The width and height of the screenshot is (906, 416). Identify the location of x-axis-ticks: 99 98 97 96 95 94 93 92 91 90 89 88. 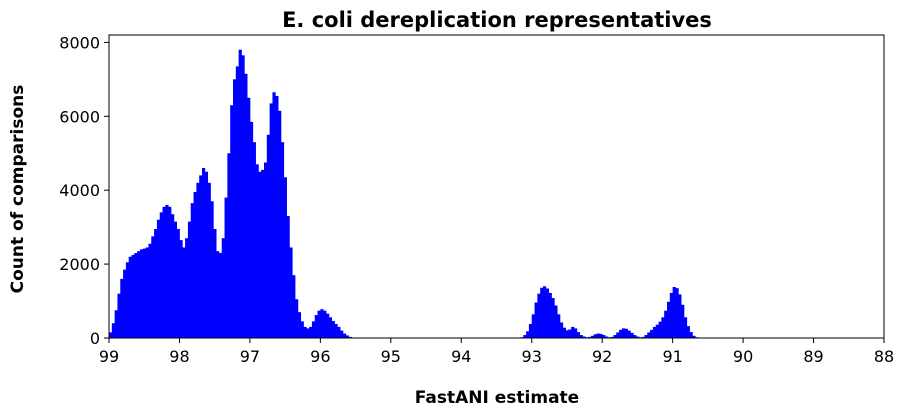
(496, 352).